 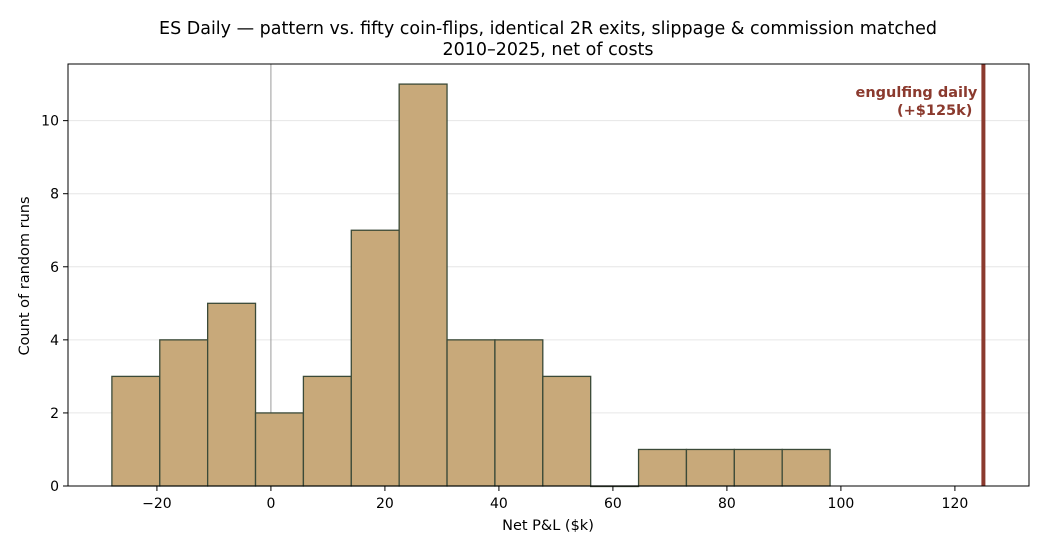 What do you see at coordinates (548, 526) in the screenshot?
I see `x-axis-label: Net P&L ($k)` at bounding box center [548, 526].